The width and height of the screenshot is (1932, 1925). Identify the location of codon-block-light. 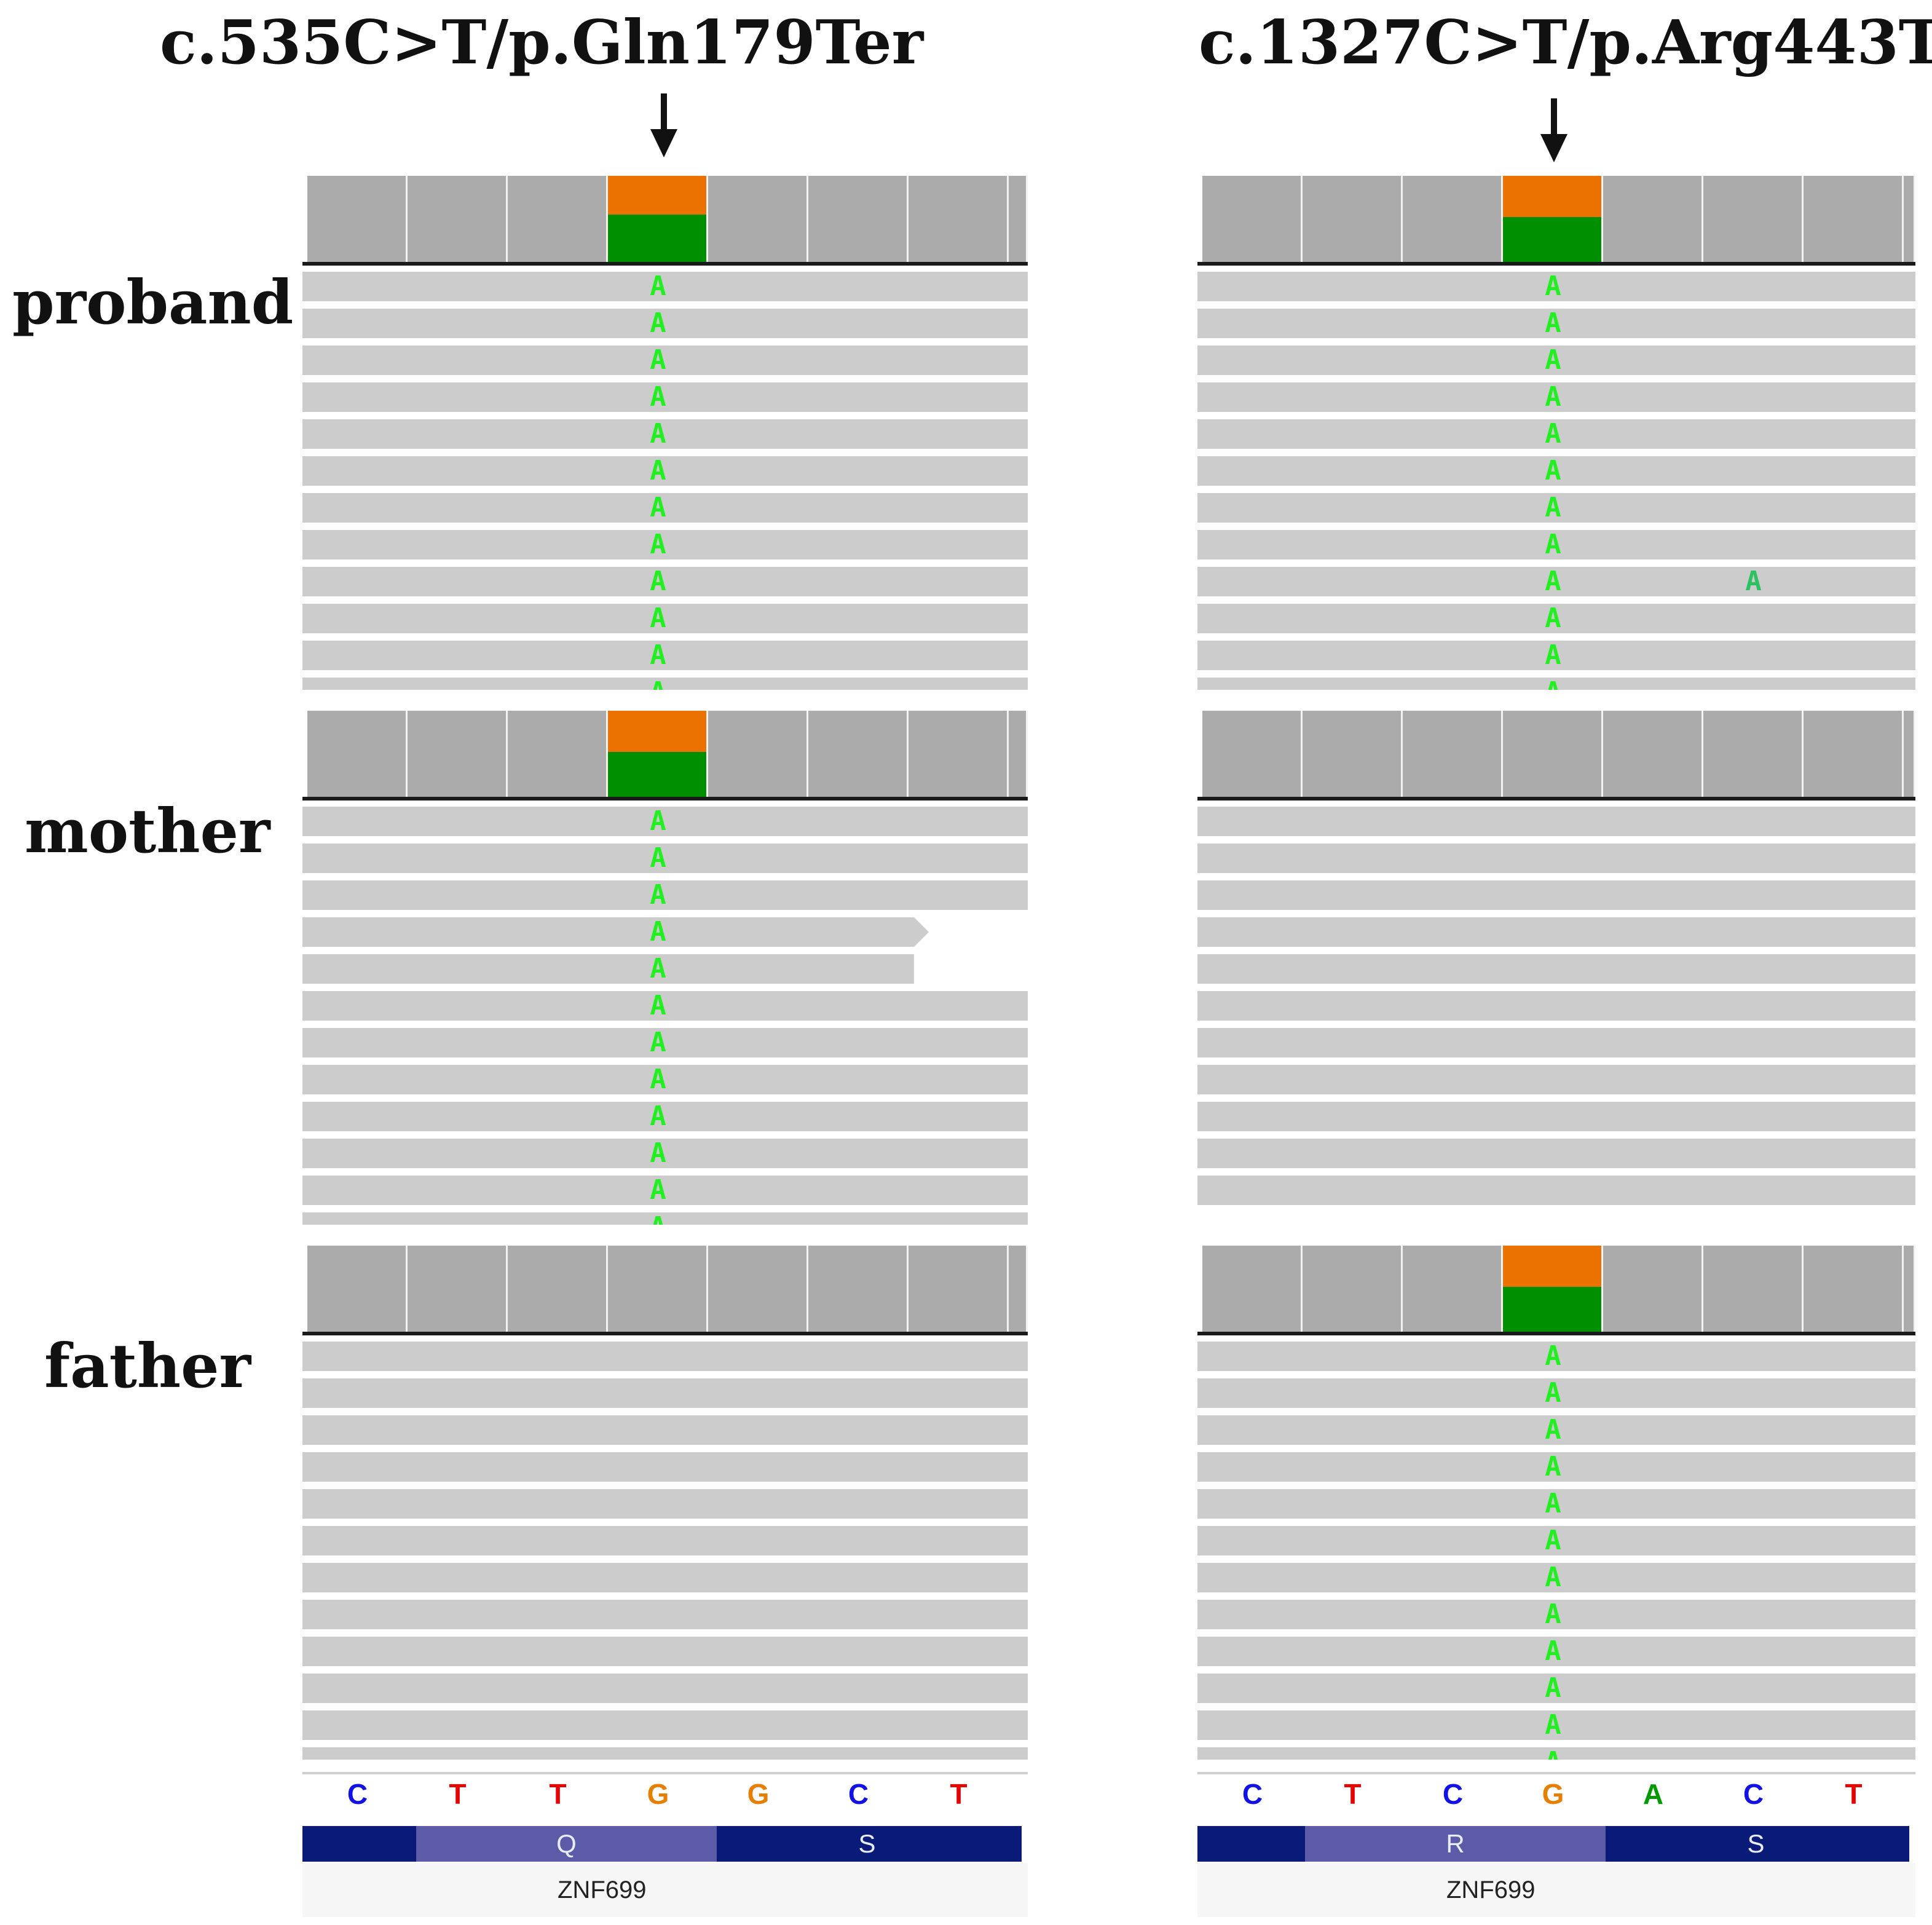
(1455, 1844).